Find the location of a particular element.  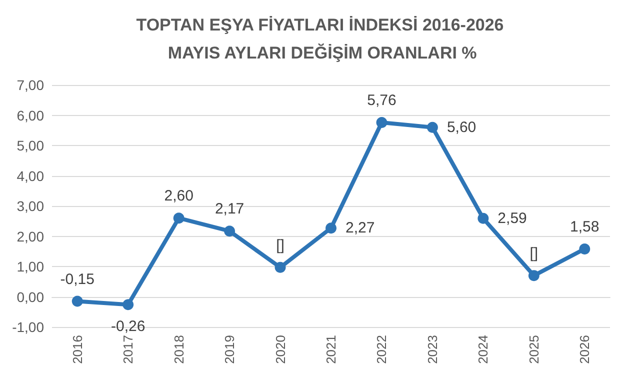

data-label: 1,58 is located at coordinates (585, 227).